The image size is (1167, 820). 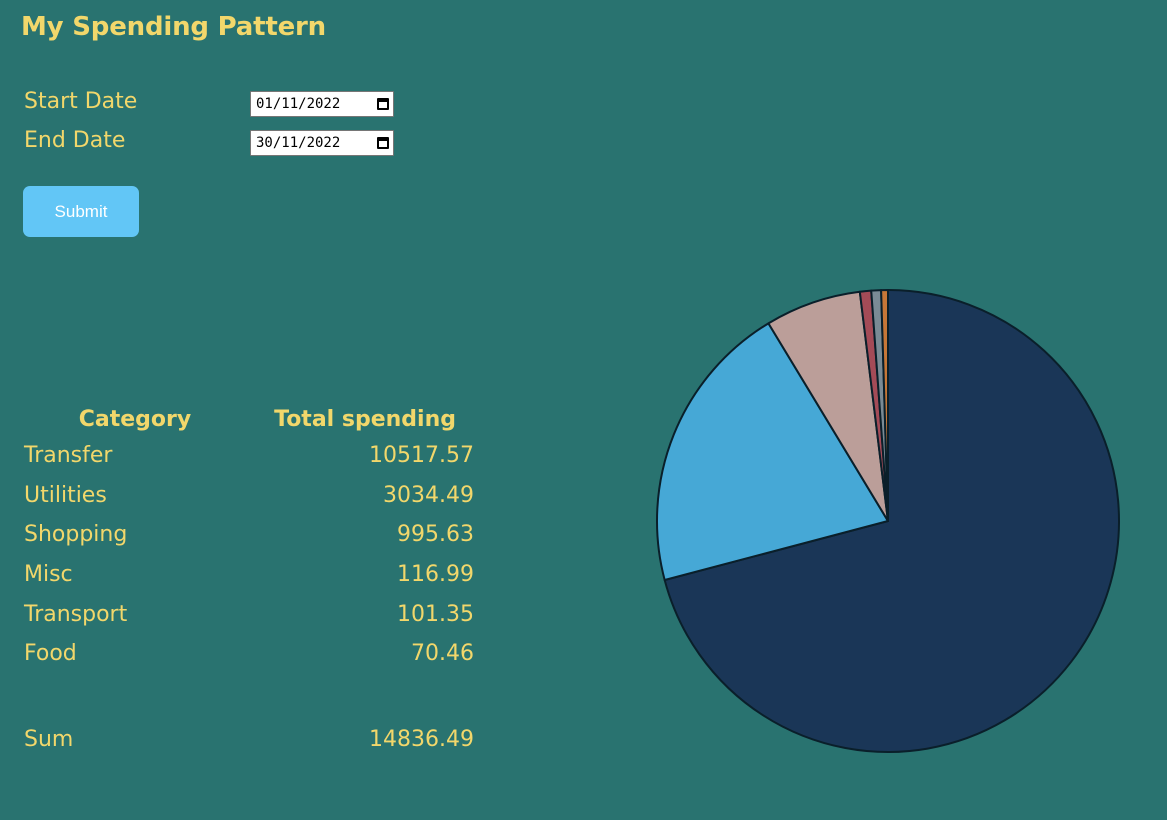 I want to click on sum-value: 14836.49, so click(x=421, y=739).